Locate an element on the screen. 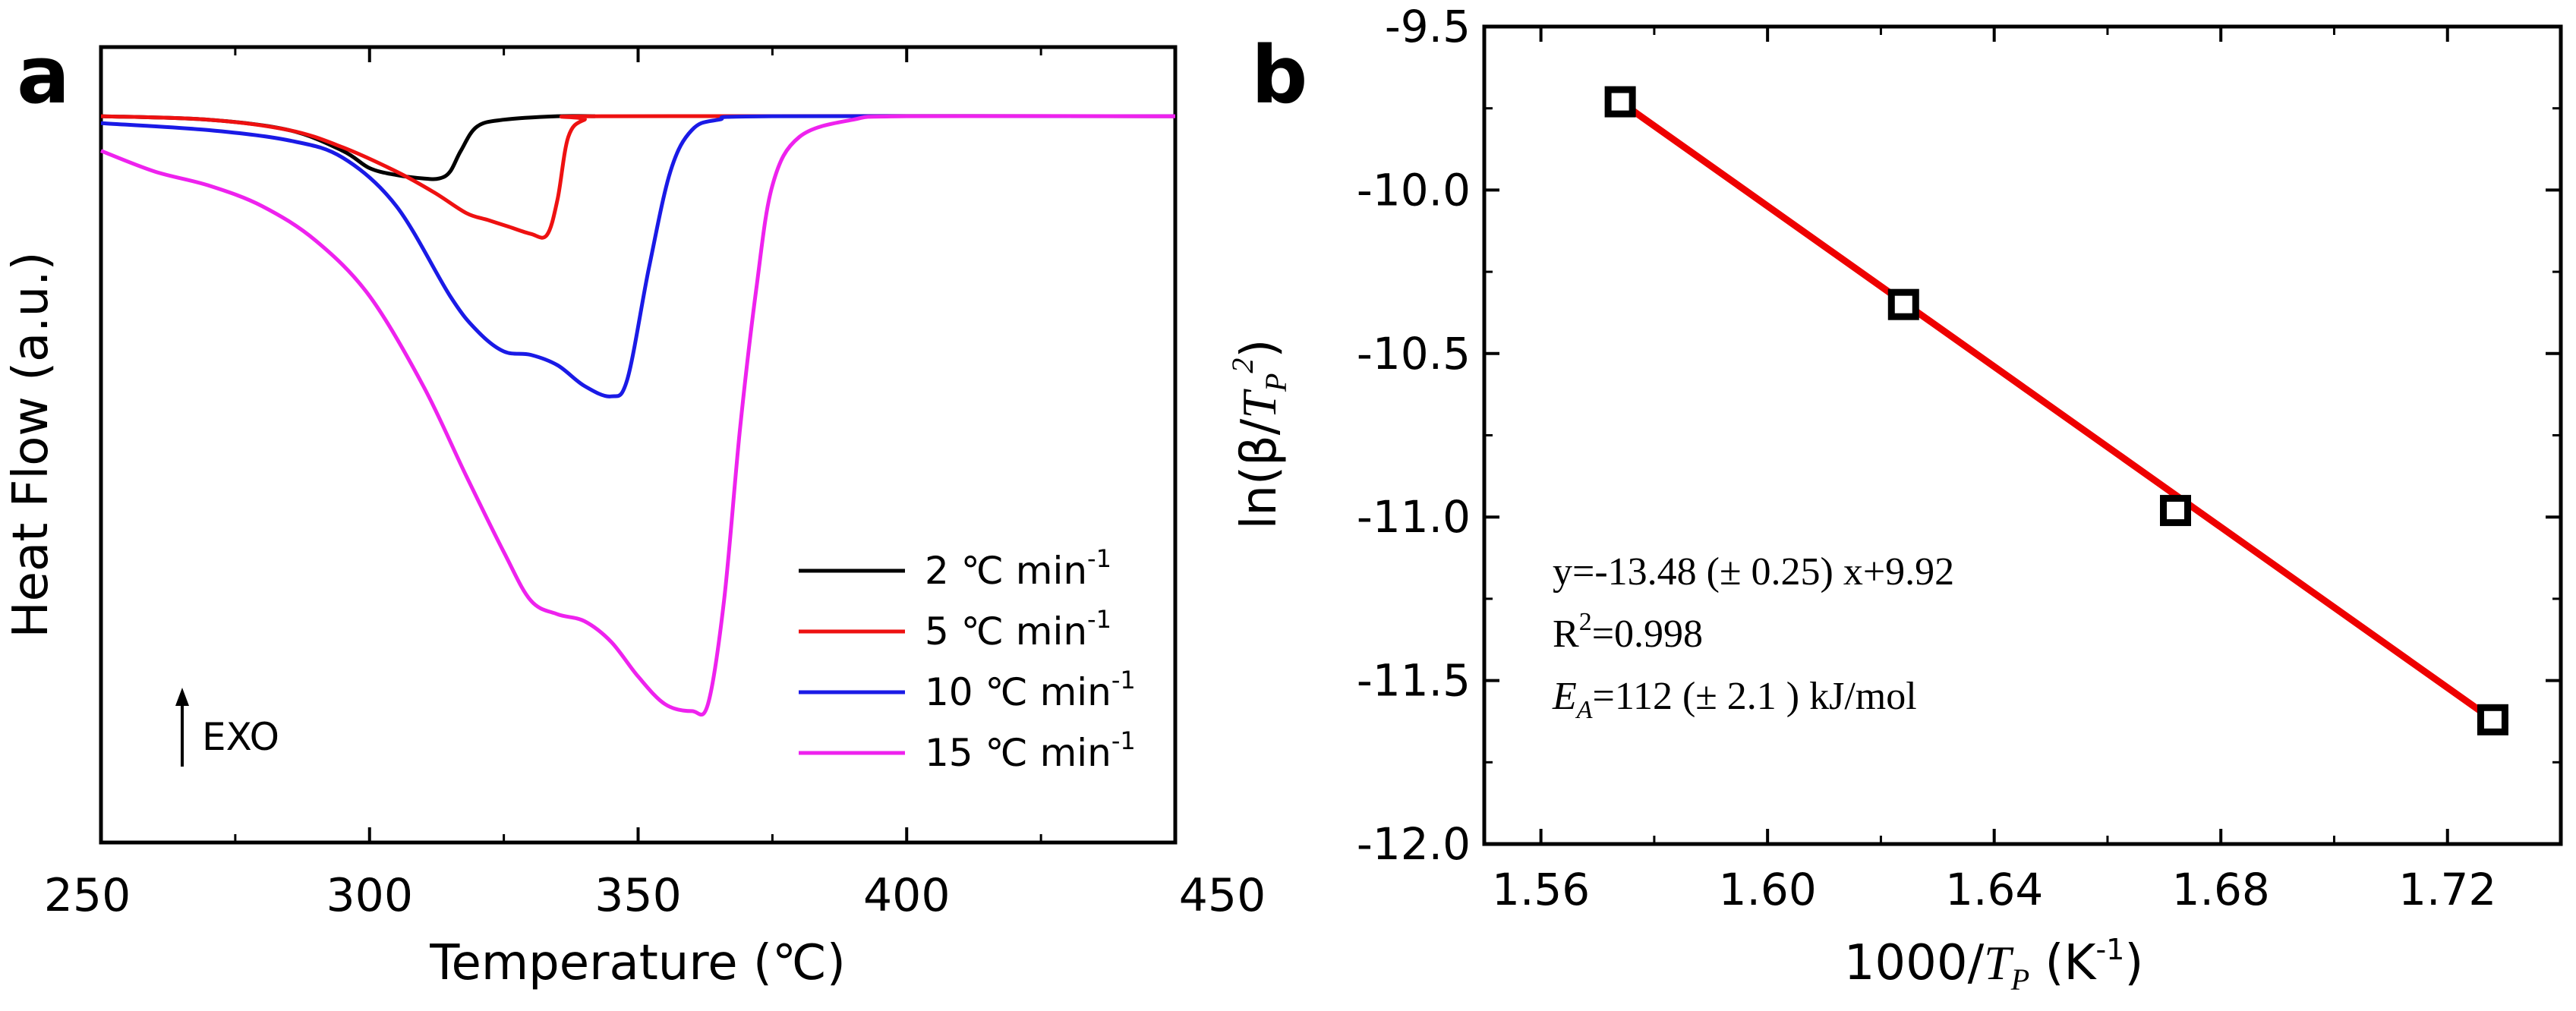 The image size is (2576, 1011). panel-a-x-tick-label: 350 is located at coordinates (638, 895).